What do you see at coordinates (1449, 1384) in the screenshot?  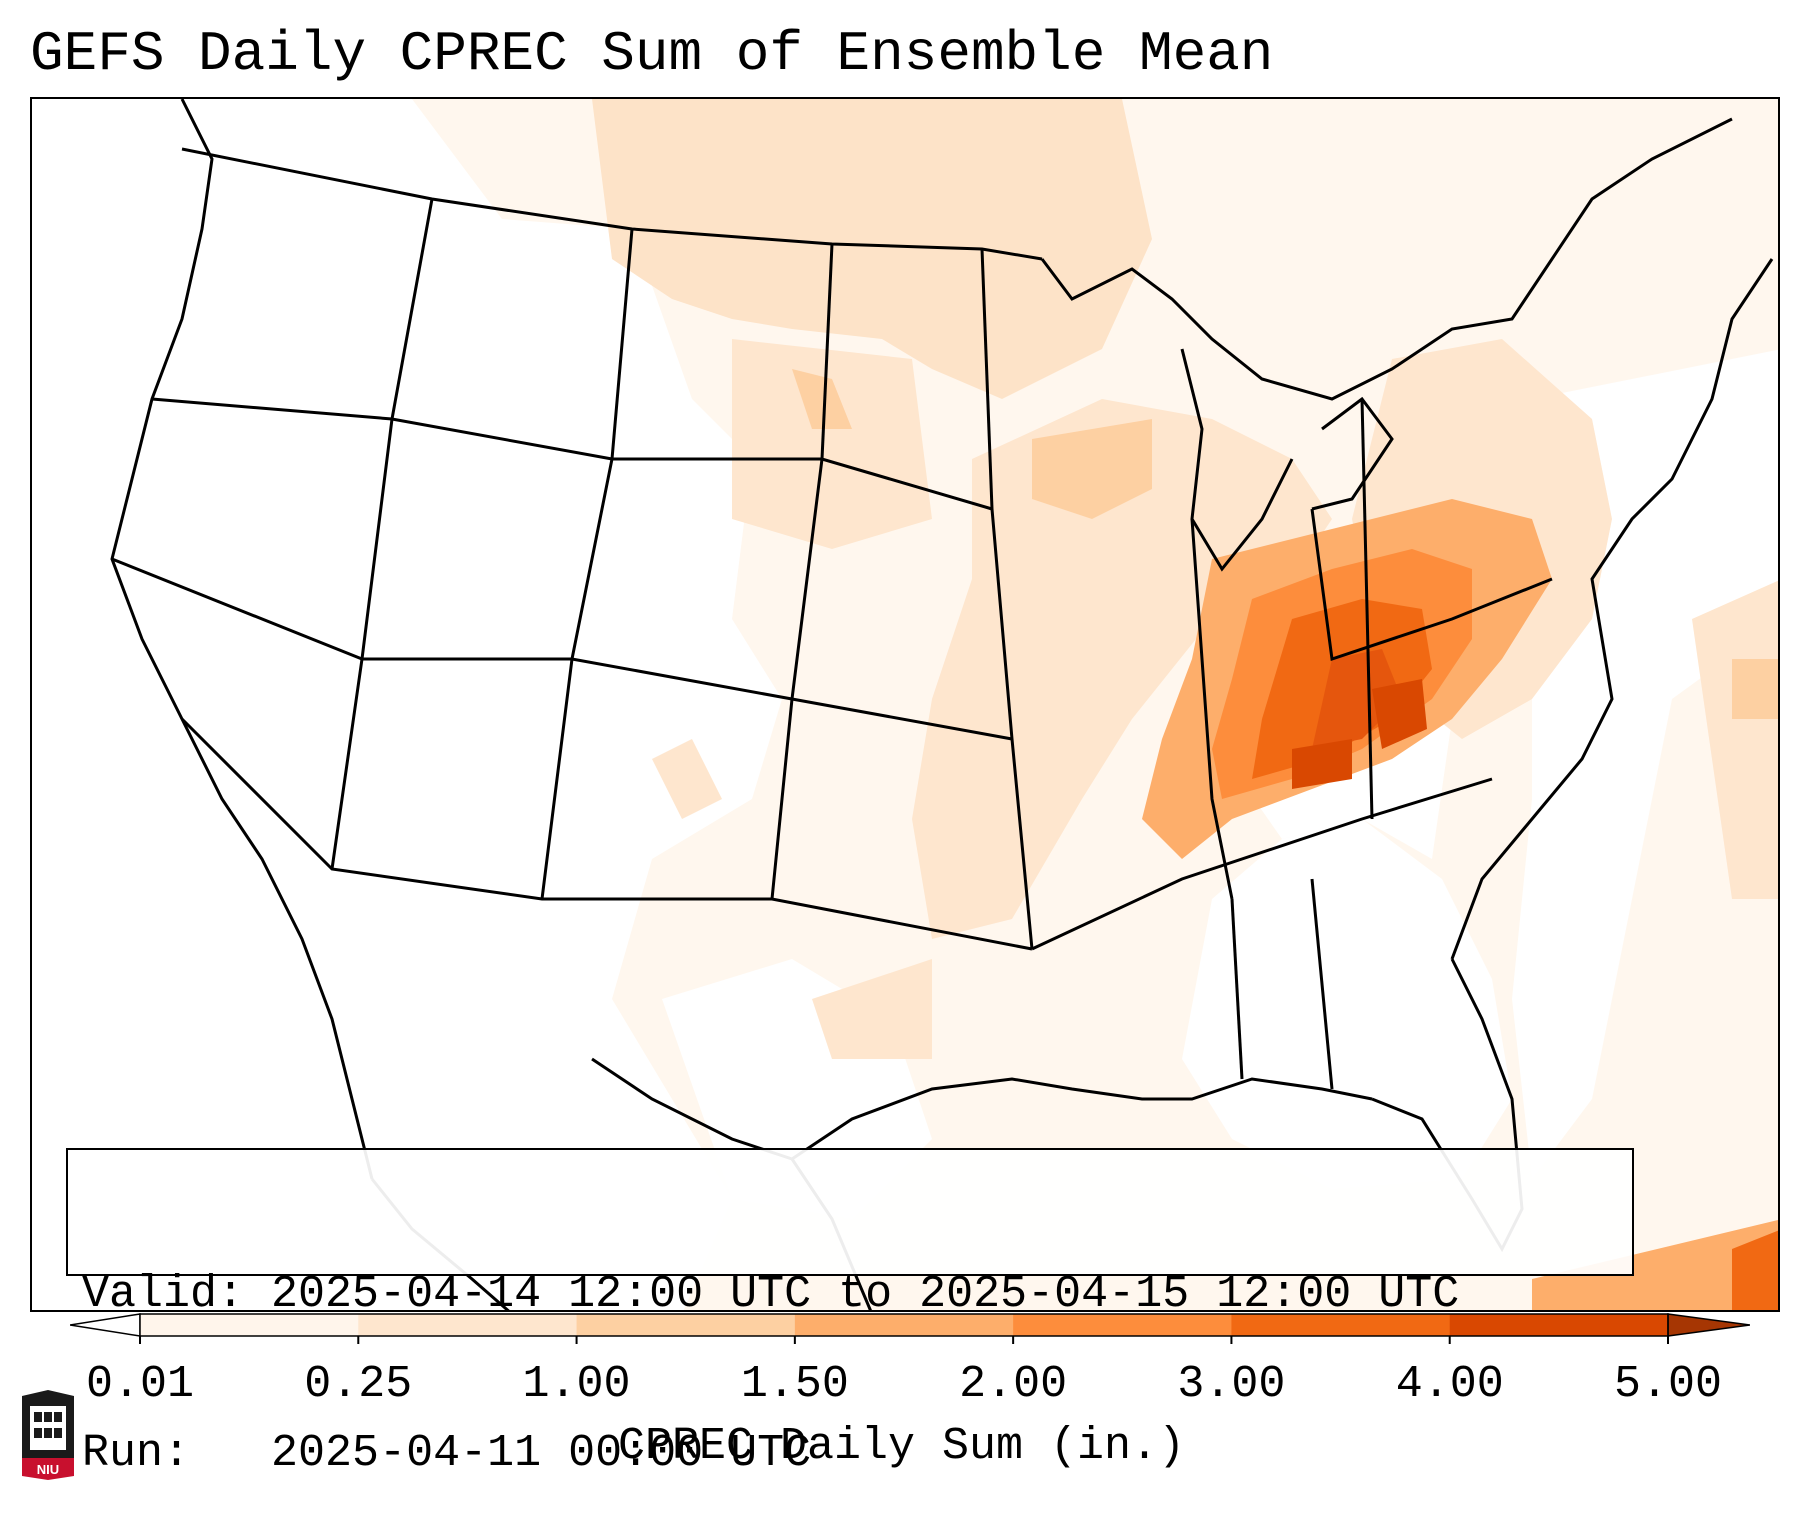 I see `colorbar-tick-label: 4.00` at bounding box center [1449, 1384].